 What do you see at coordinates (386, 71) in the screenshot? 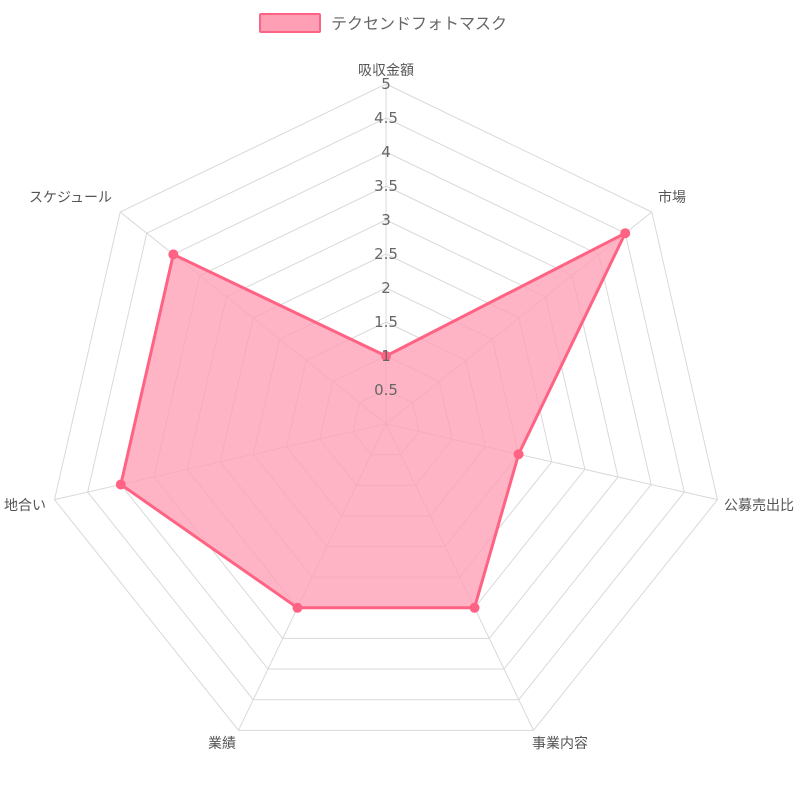
I see `axis-label-0: 吸収金額` at bounding box center [386, 71].